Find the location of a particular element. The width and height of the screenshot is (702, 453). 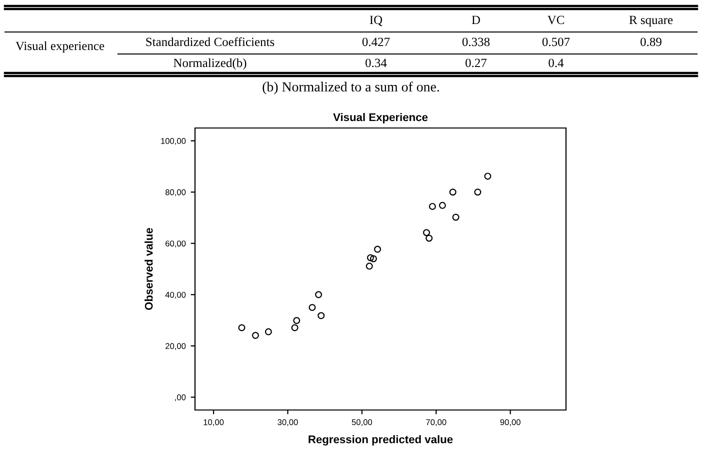

category-label: R square is located at coordinates (651, 21).